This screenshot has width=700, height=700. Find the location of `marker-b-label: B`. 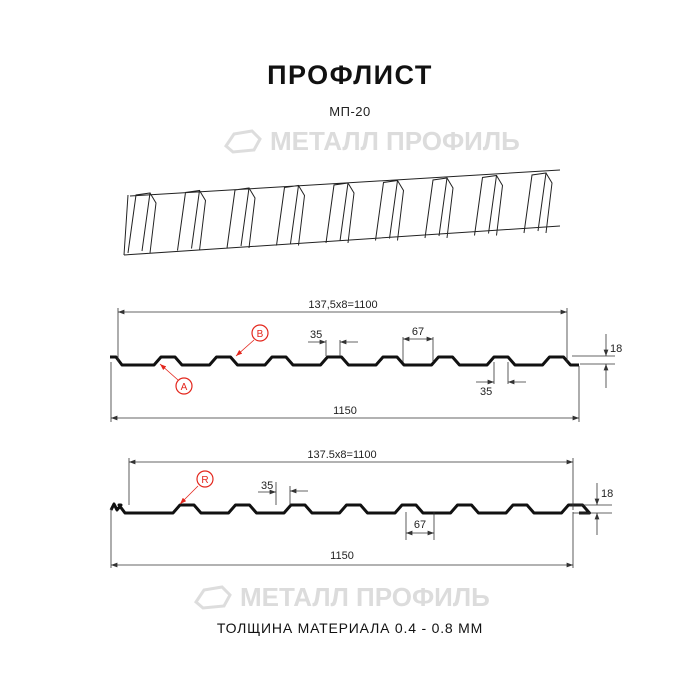

marker-b-label: B is located at coordinates (260, 334).